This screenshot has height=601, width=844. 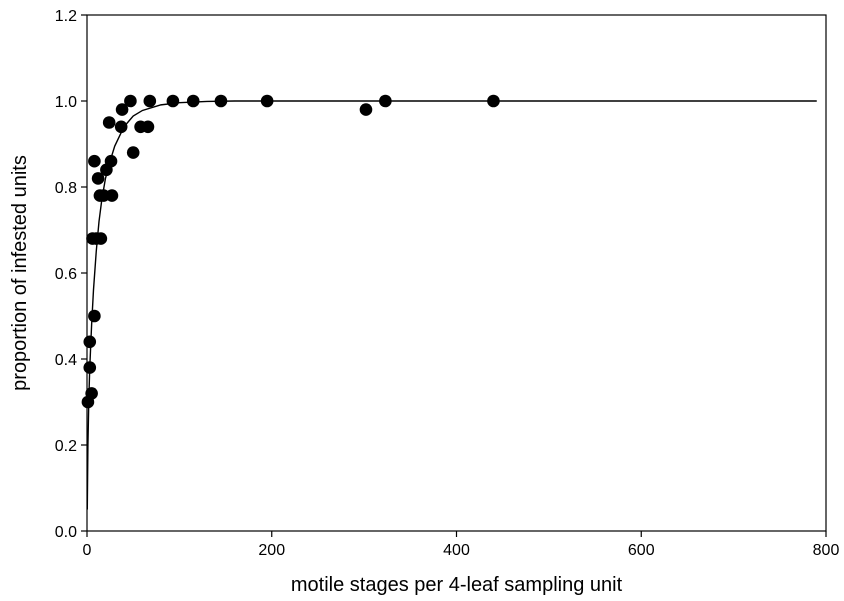 I want to click on y-tick-label: 0.0, so click(x=66, y=532).